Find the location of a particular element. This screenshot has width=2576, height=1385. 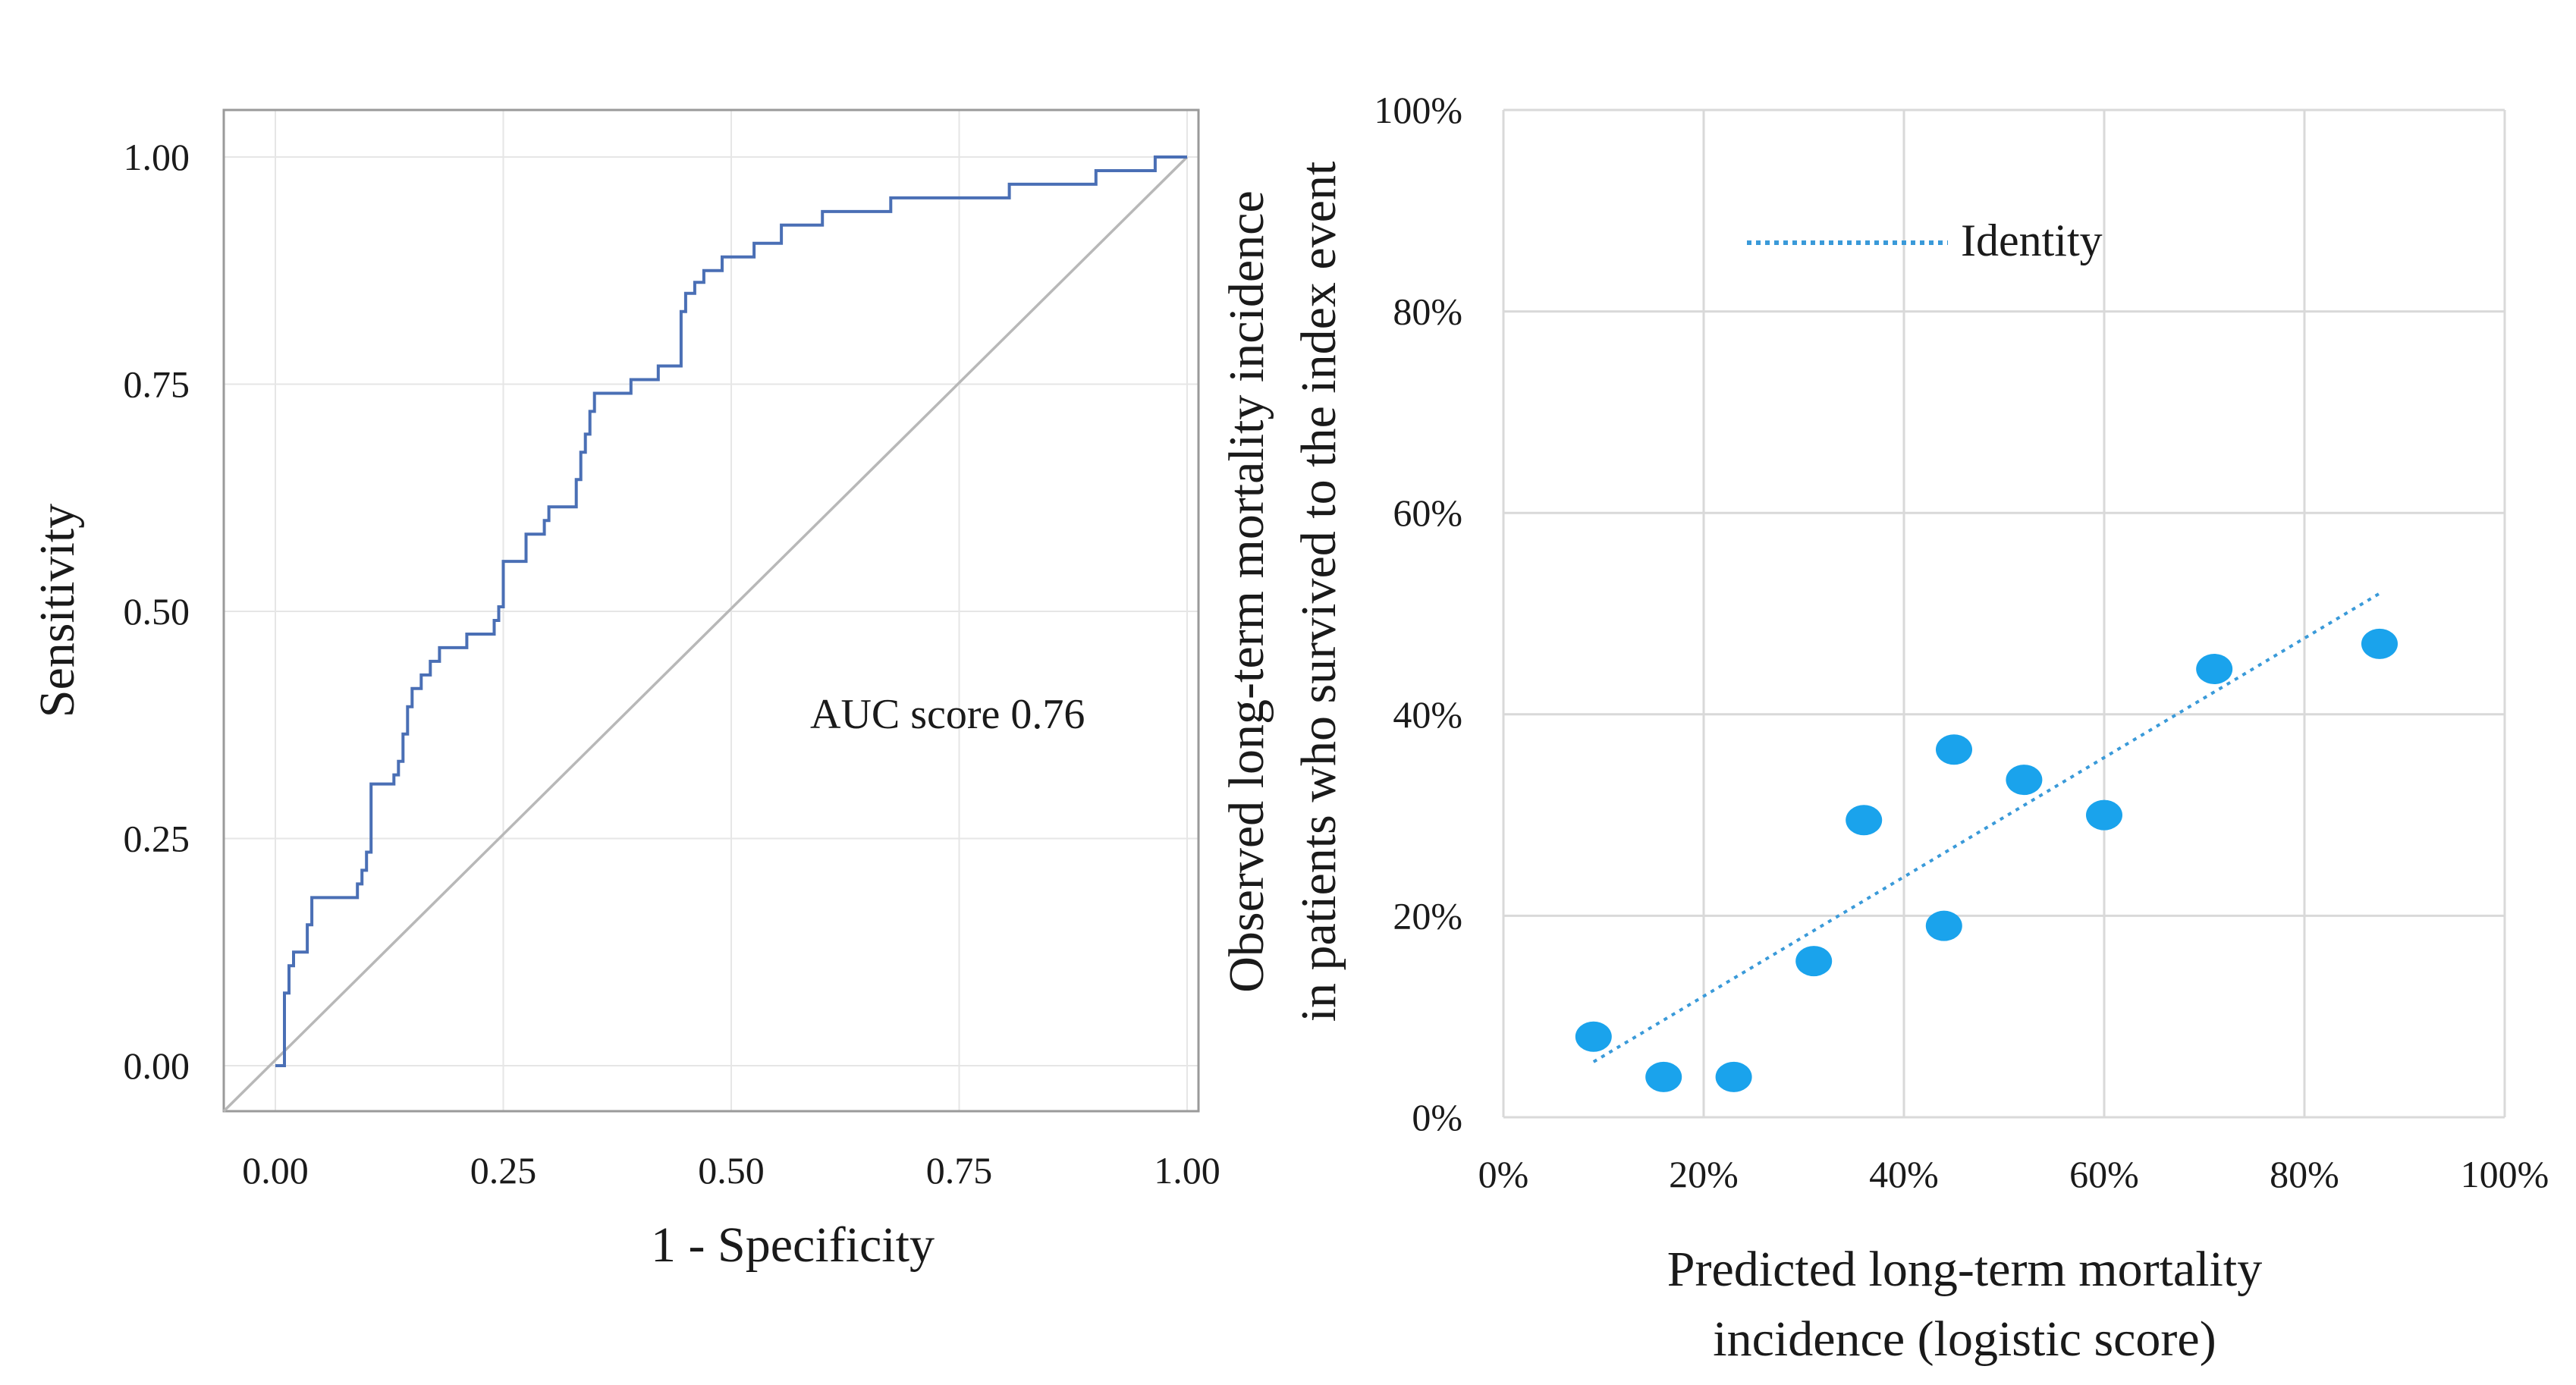

calibration-x-tick-label: 0% is located at coordinates (1503, 1174).